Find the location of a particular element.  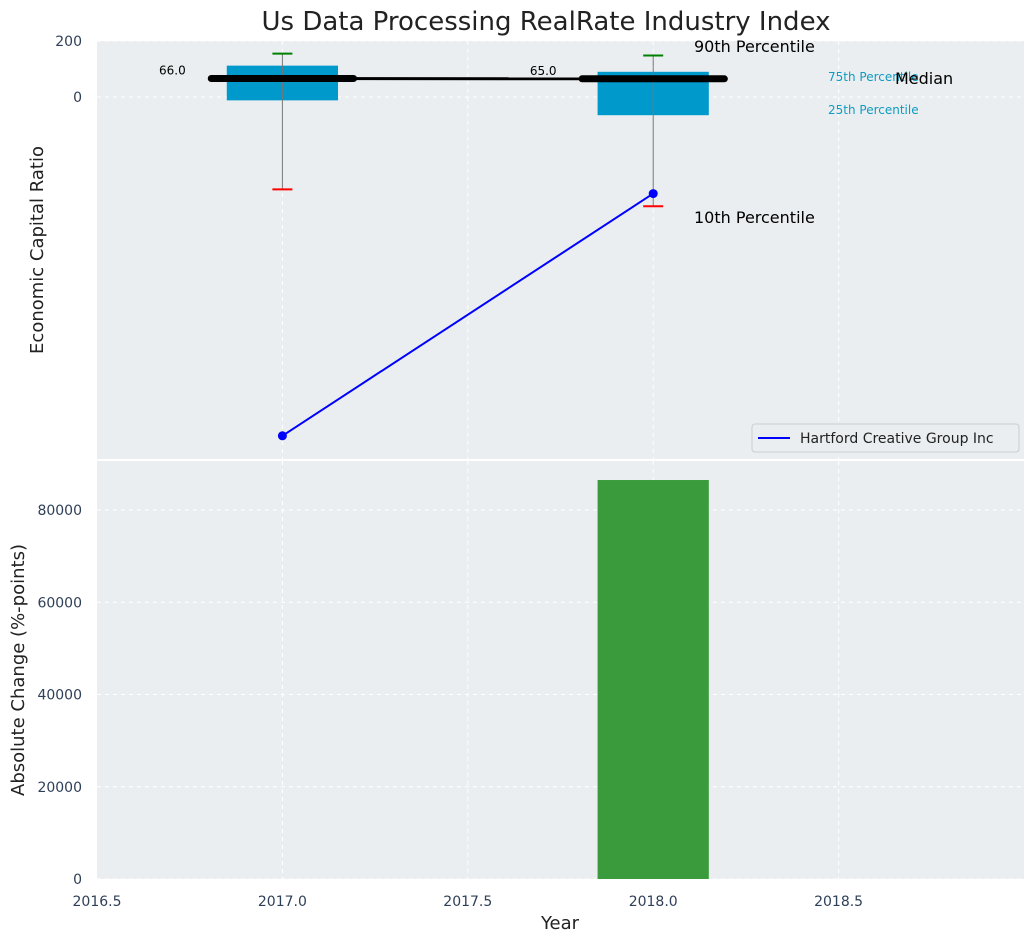

legend: Hartford Creative Group Inc is located at coordinates (885, 438).